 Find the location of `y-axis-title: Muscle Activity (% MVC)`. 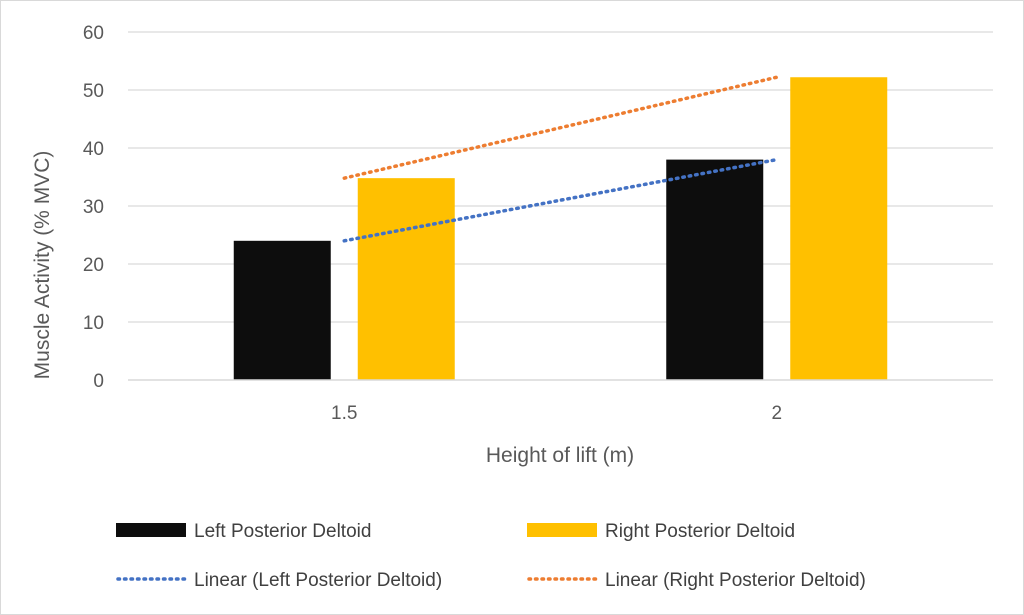

y-axis-title: Muscle Activity (% MVC) is located at coordinates (42, 265).